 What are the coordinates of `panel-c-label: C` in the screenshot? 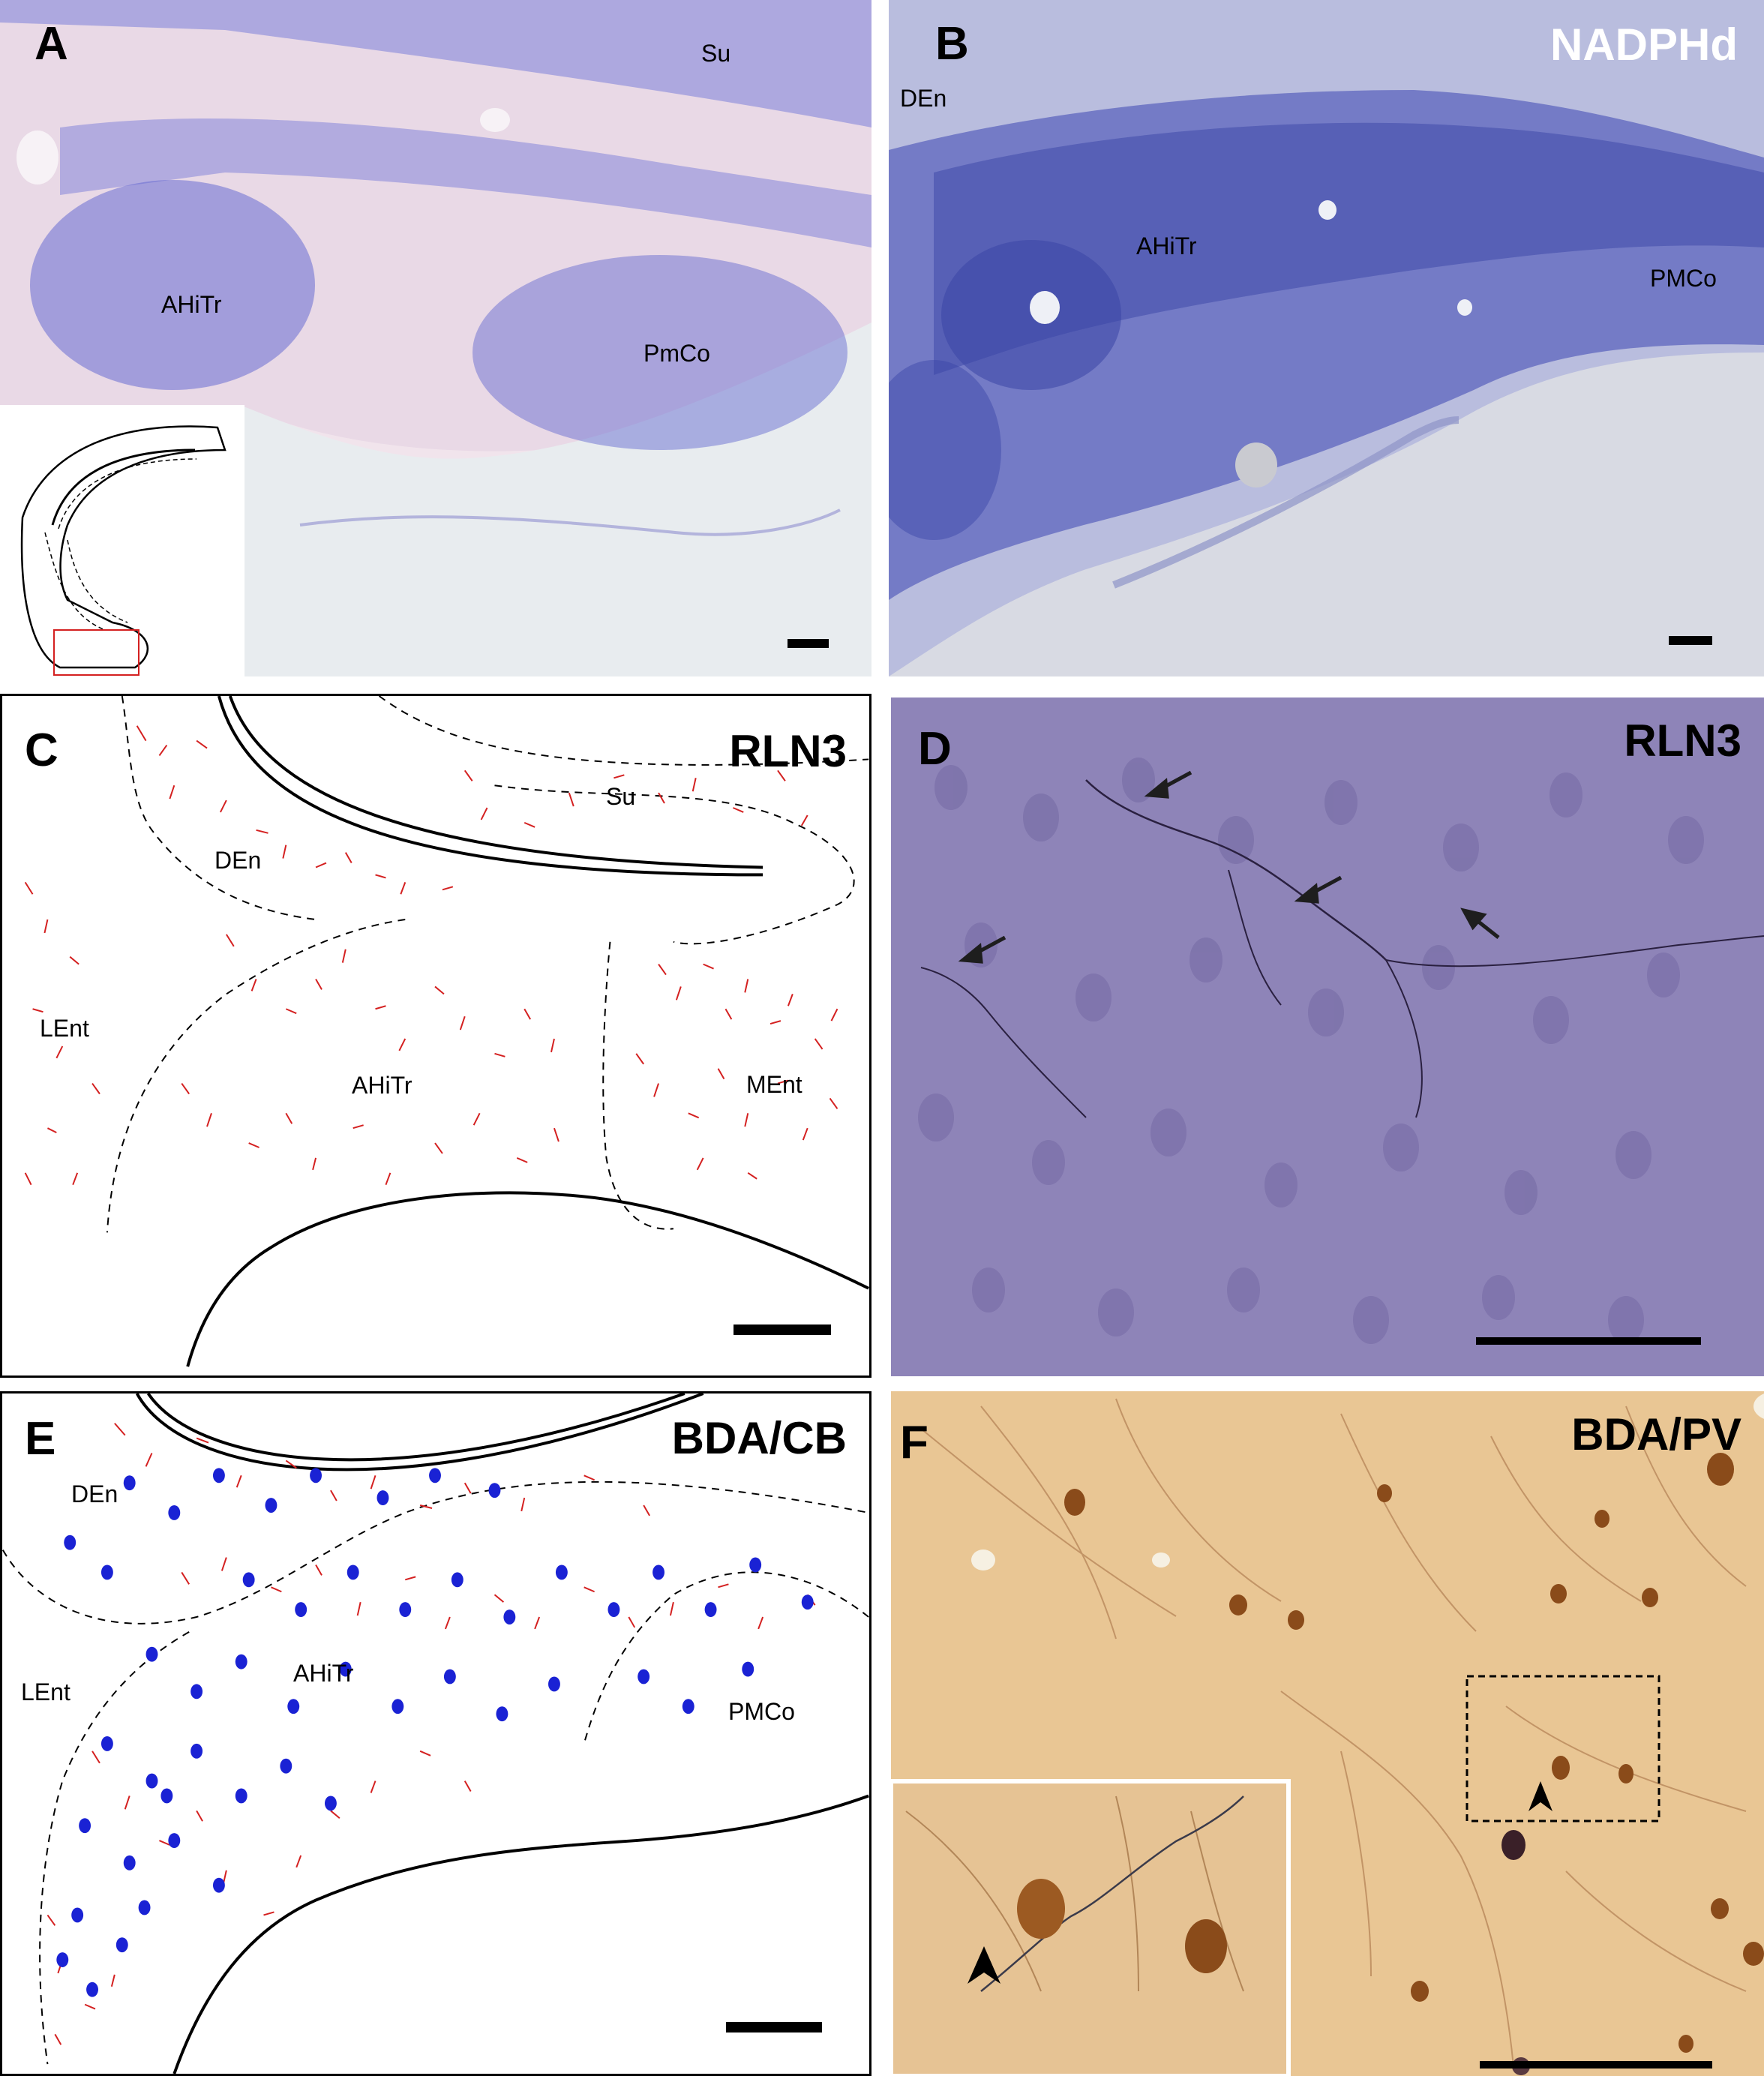 It's located at (41, 750).